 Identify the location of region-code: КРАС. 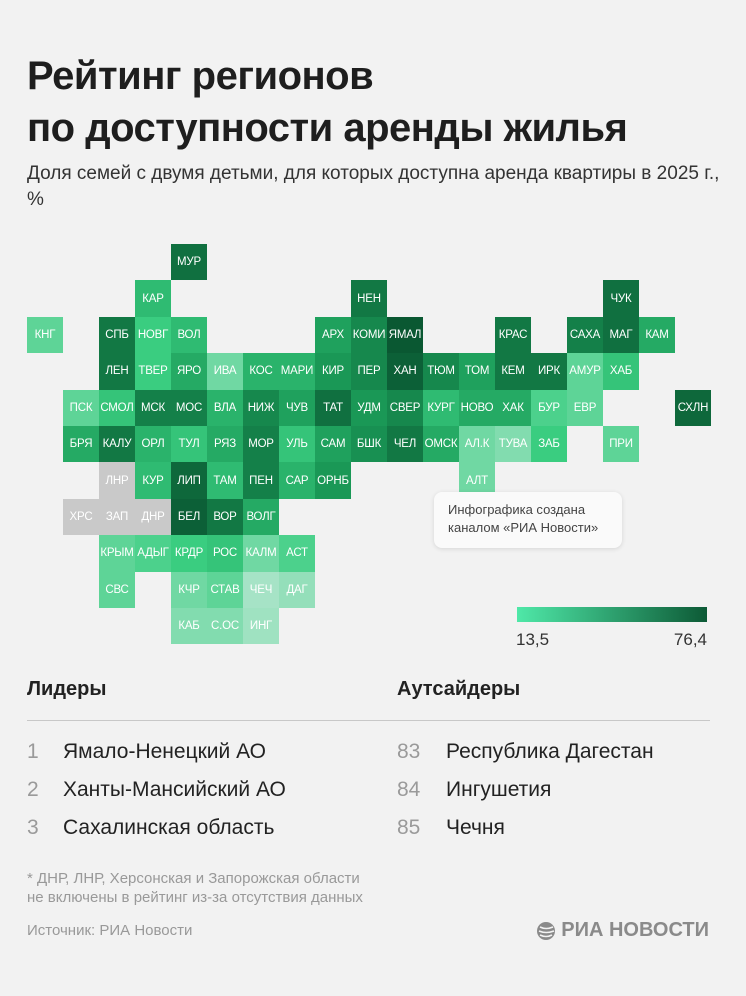
(513, 334).